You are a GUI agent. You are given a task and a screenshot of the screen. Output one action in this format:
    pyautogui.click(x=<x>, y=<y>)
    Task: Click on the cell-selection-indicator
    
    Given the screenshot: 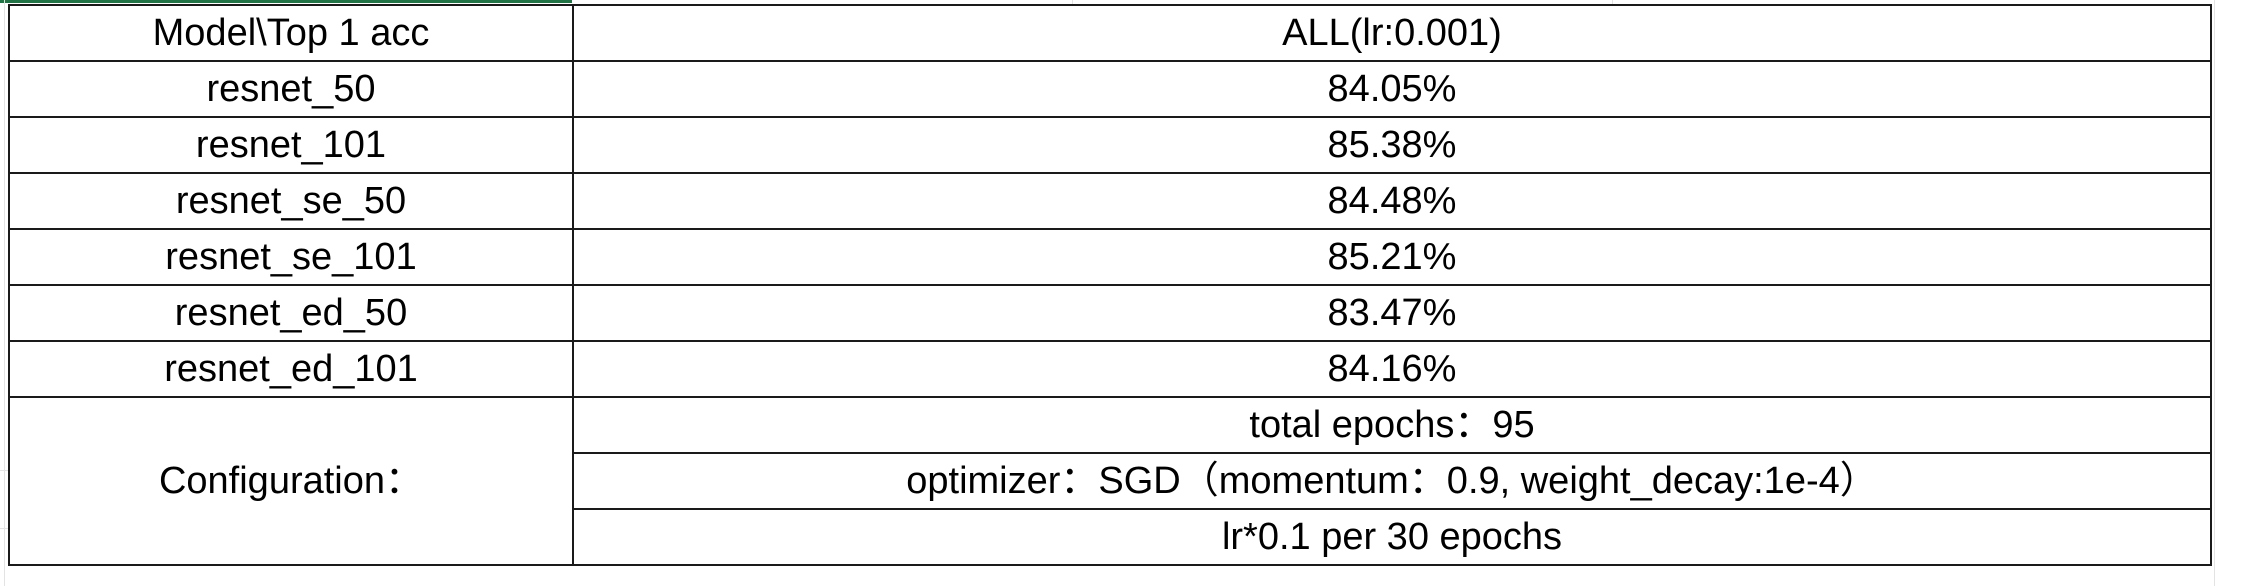 What is the action you would take?
    pyautogui.click(x=286, y=1)
    